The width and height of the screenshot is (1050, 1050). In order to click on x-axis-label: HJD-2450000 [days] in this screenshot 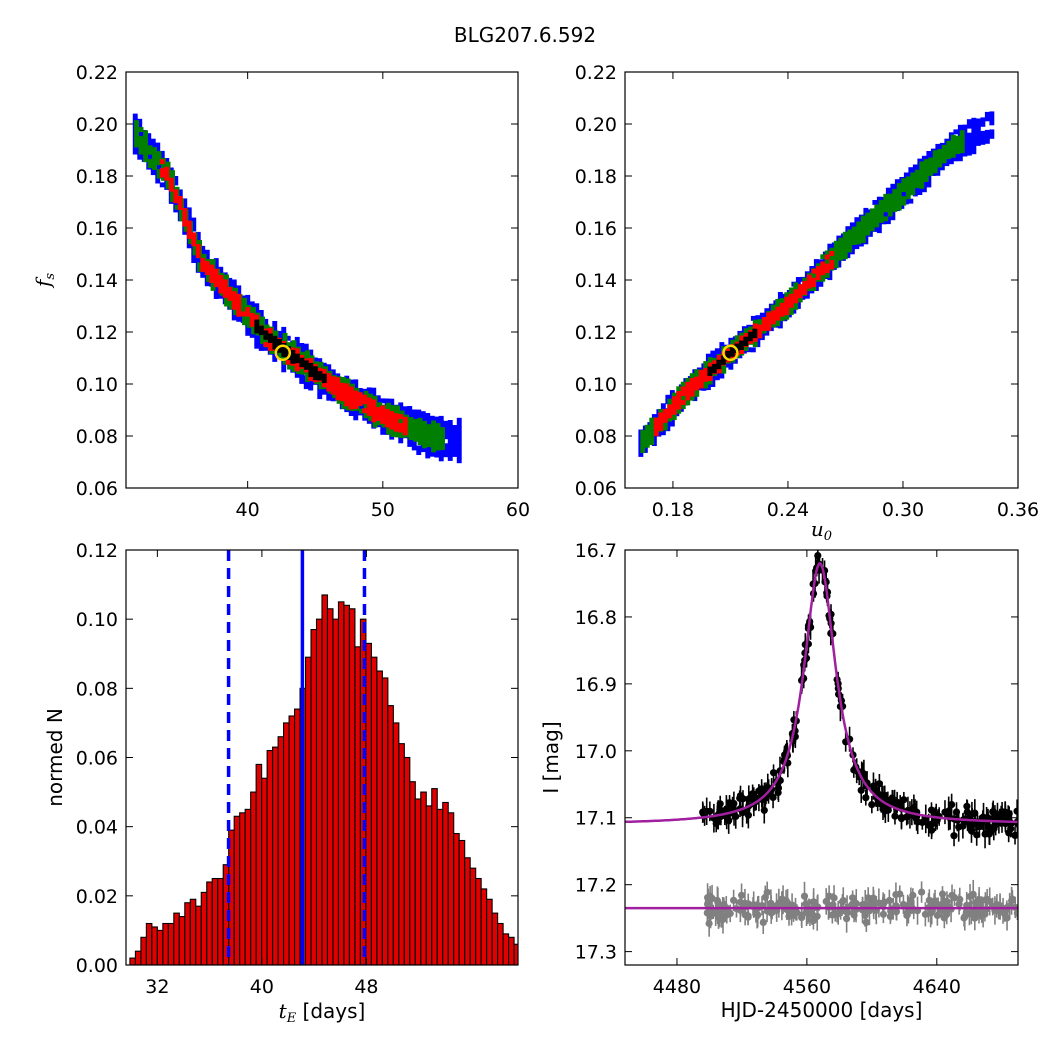, I will do `click(822, 1010)`.